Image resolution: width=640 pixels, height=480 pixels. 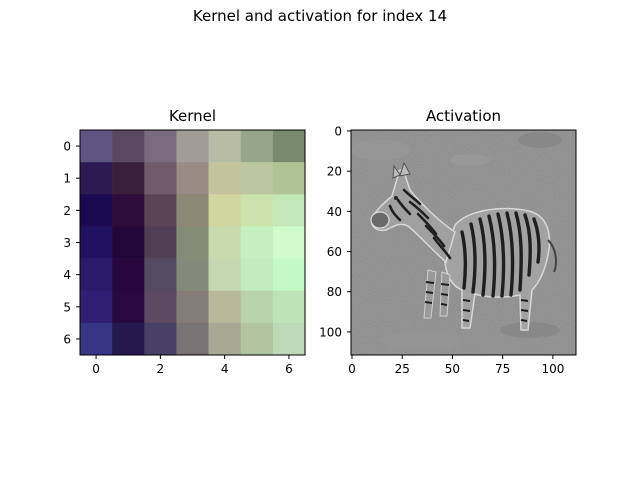 What do you see at coordinates (192, 365) in the screenshot?
I see `kernel-x-axis: 0 2 4 6` at bounding box center [192, 365].